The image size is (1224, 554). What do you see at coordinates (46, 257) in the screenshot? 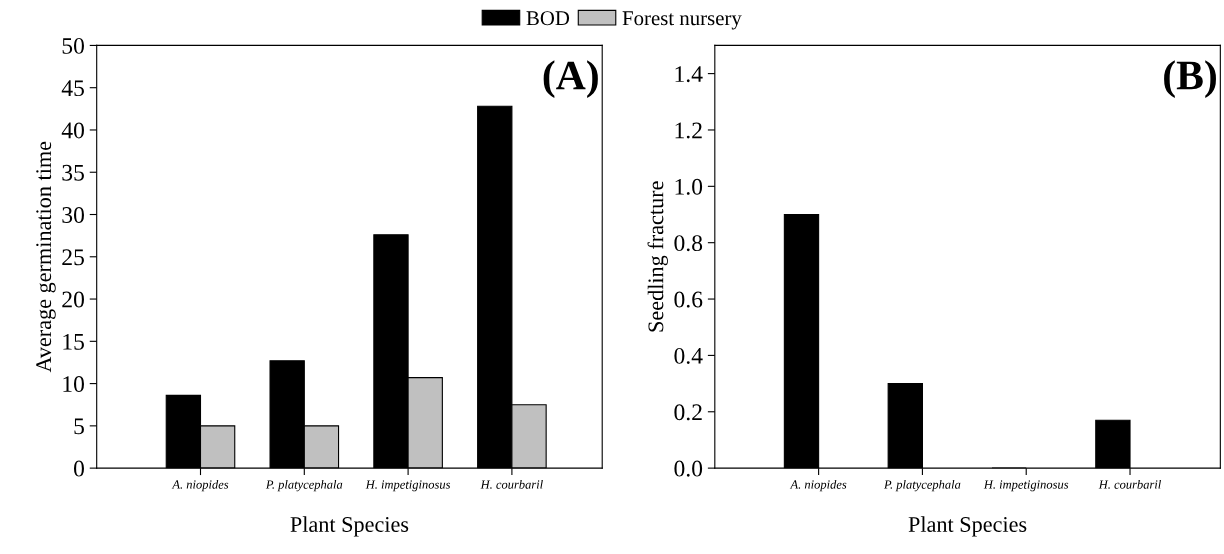
I see `y-axis-title: Average germination time` at bounding box center [46, 257].